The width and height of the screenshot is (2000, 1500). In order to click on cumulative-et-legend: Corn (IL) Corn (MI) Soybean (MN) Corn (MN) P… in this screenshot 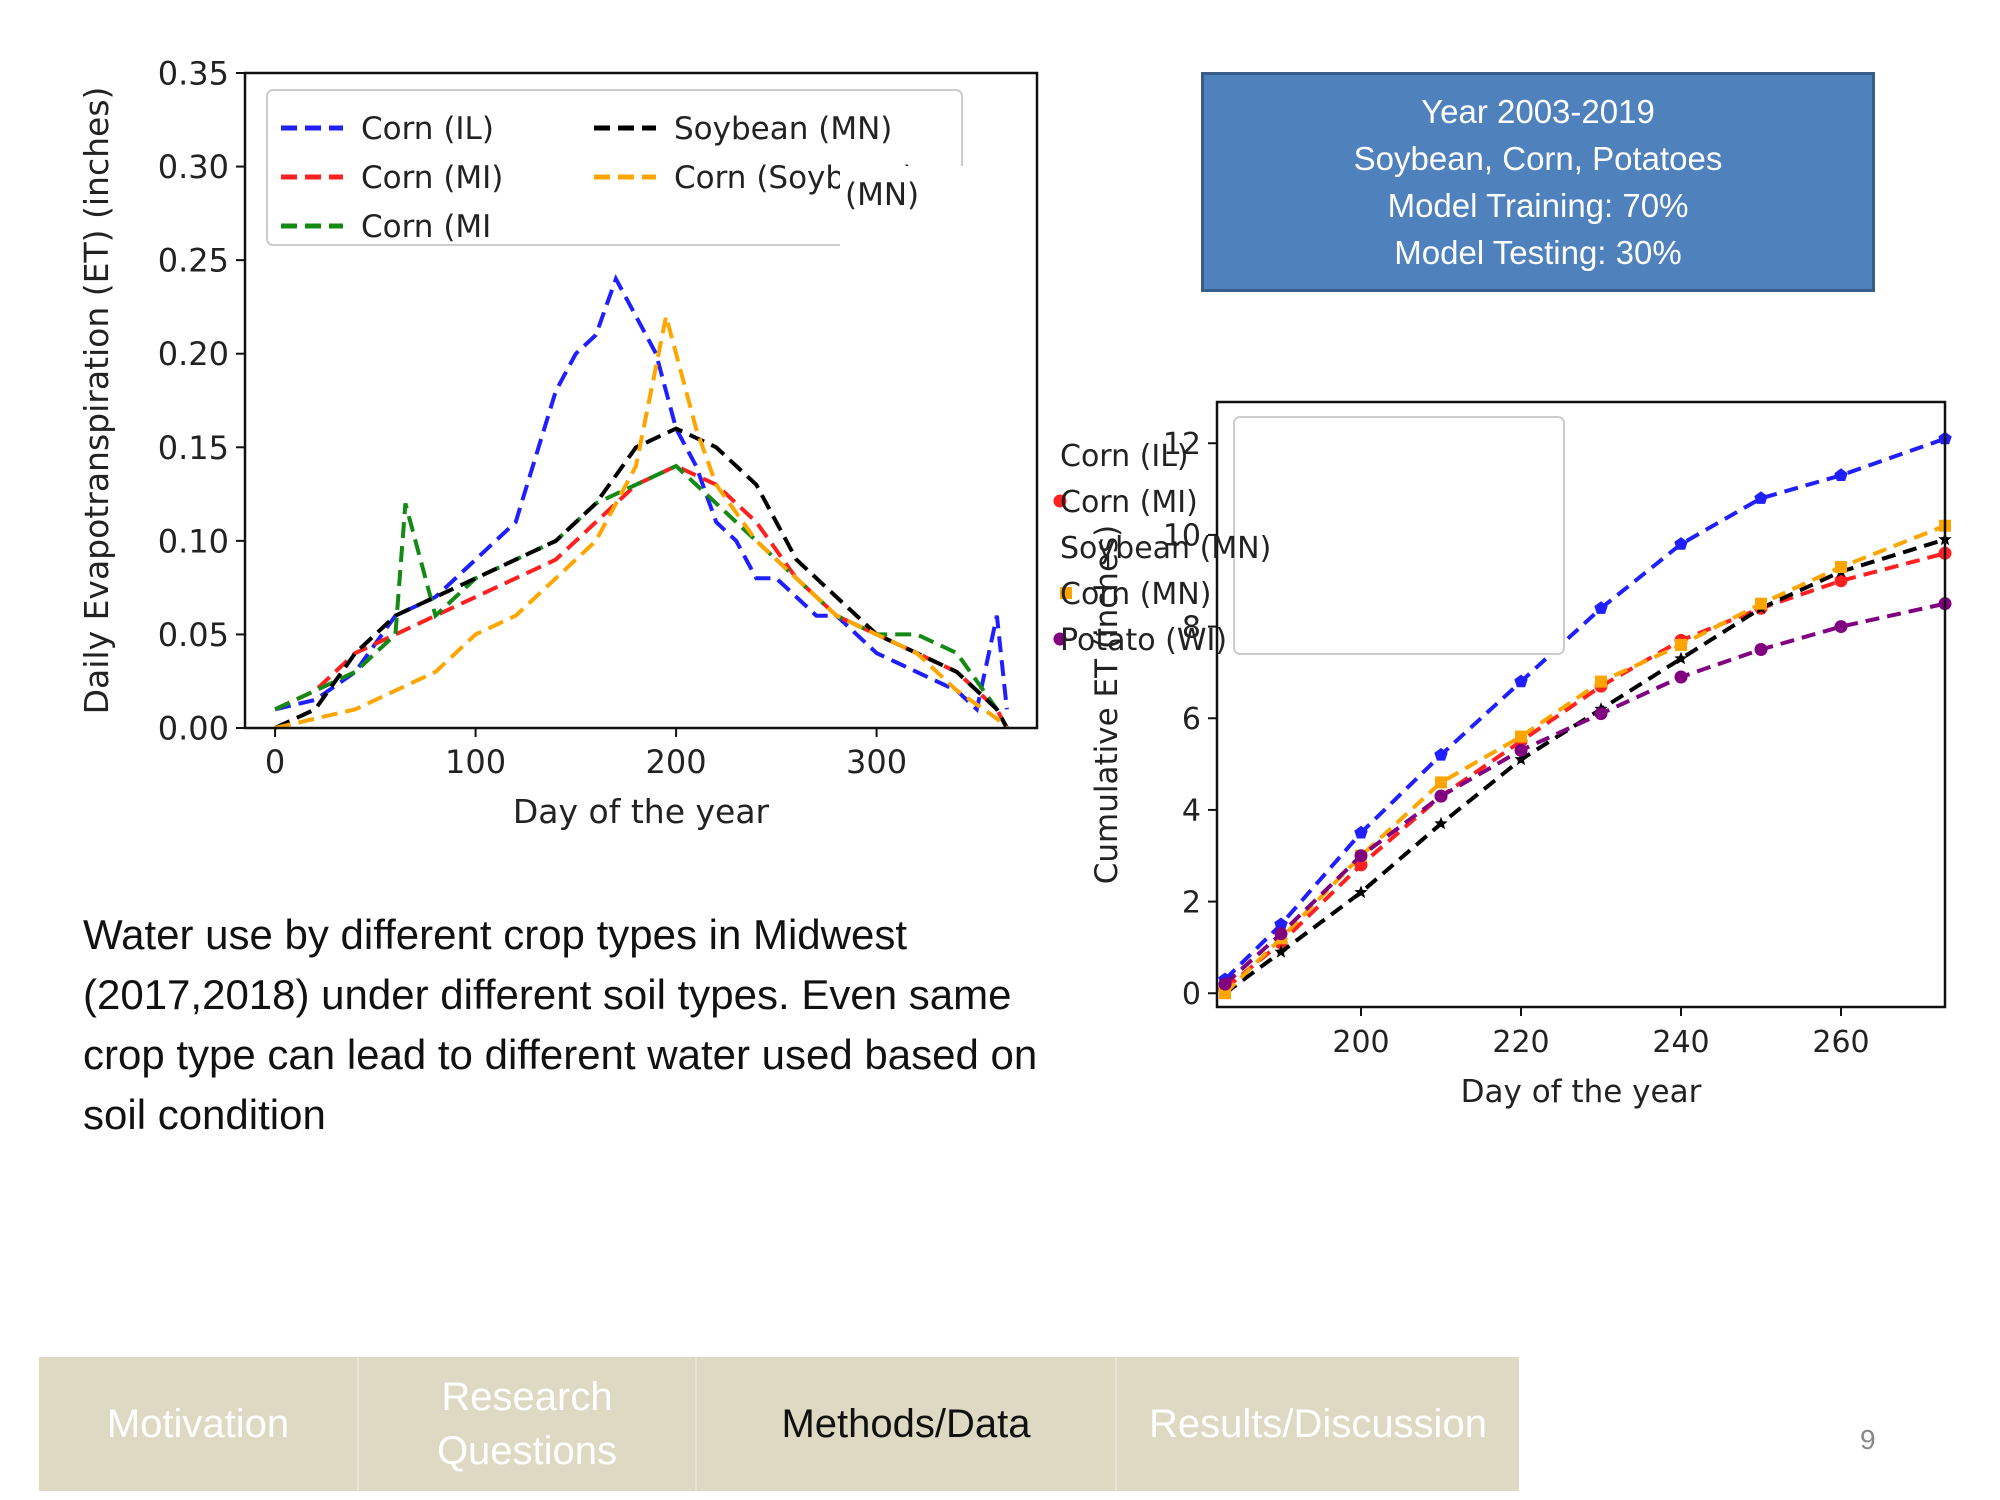, I will do `click(1309, 537)`.